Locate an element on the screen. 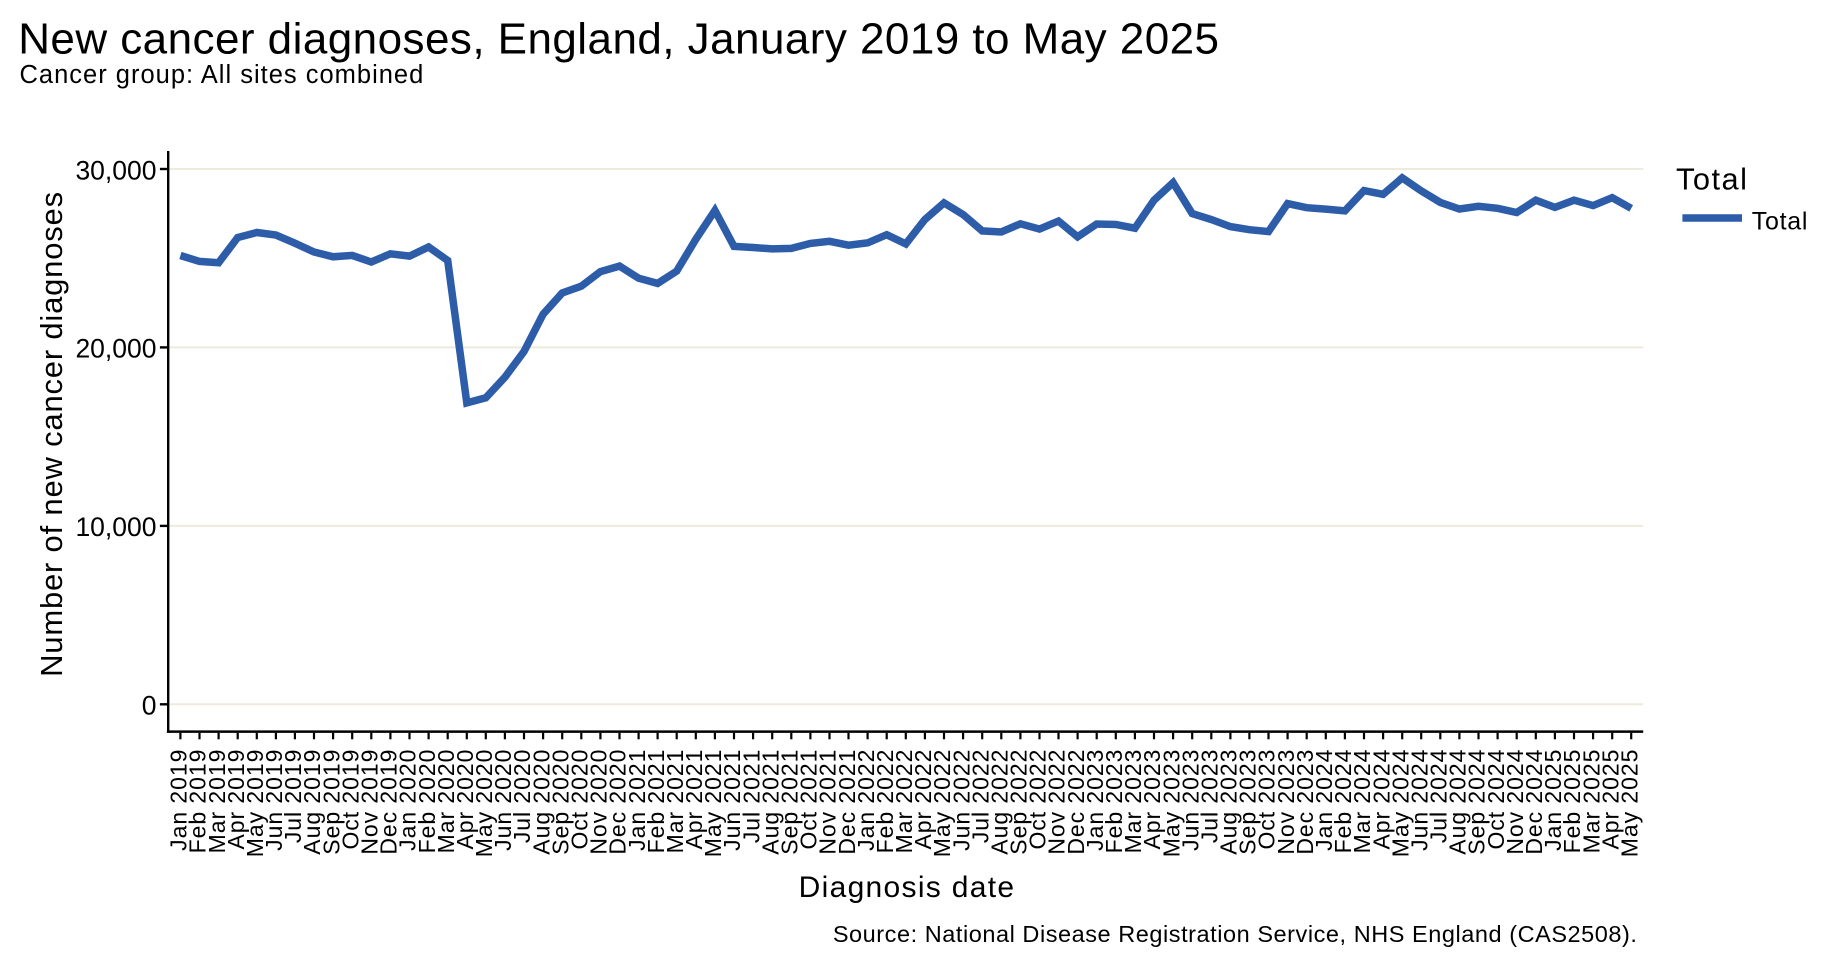 The image size is (1827, 966). svg-text: Jul 2020 is located at coordinates (522, 796).